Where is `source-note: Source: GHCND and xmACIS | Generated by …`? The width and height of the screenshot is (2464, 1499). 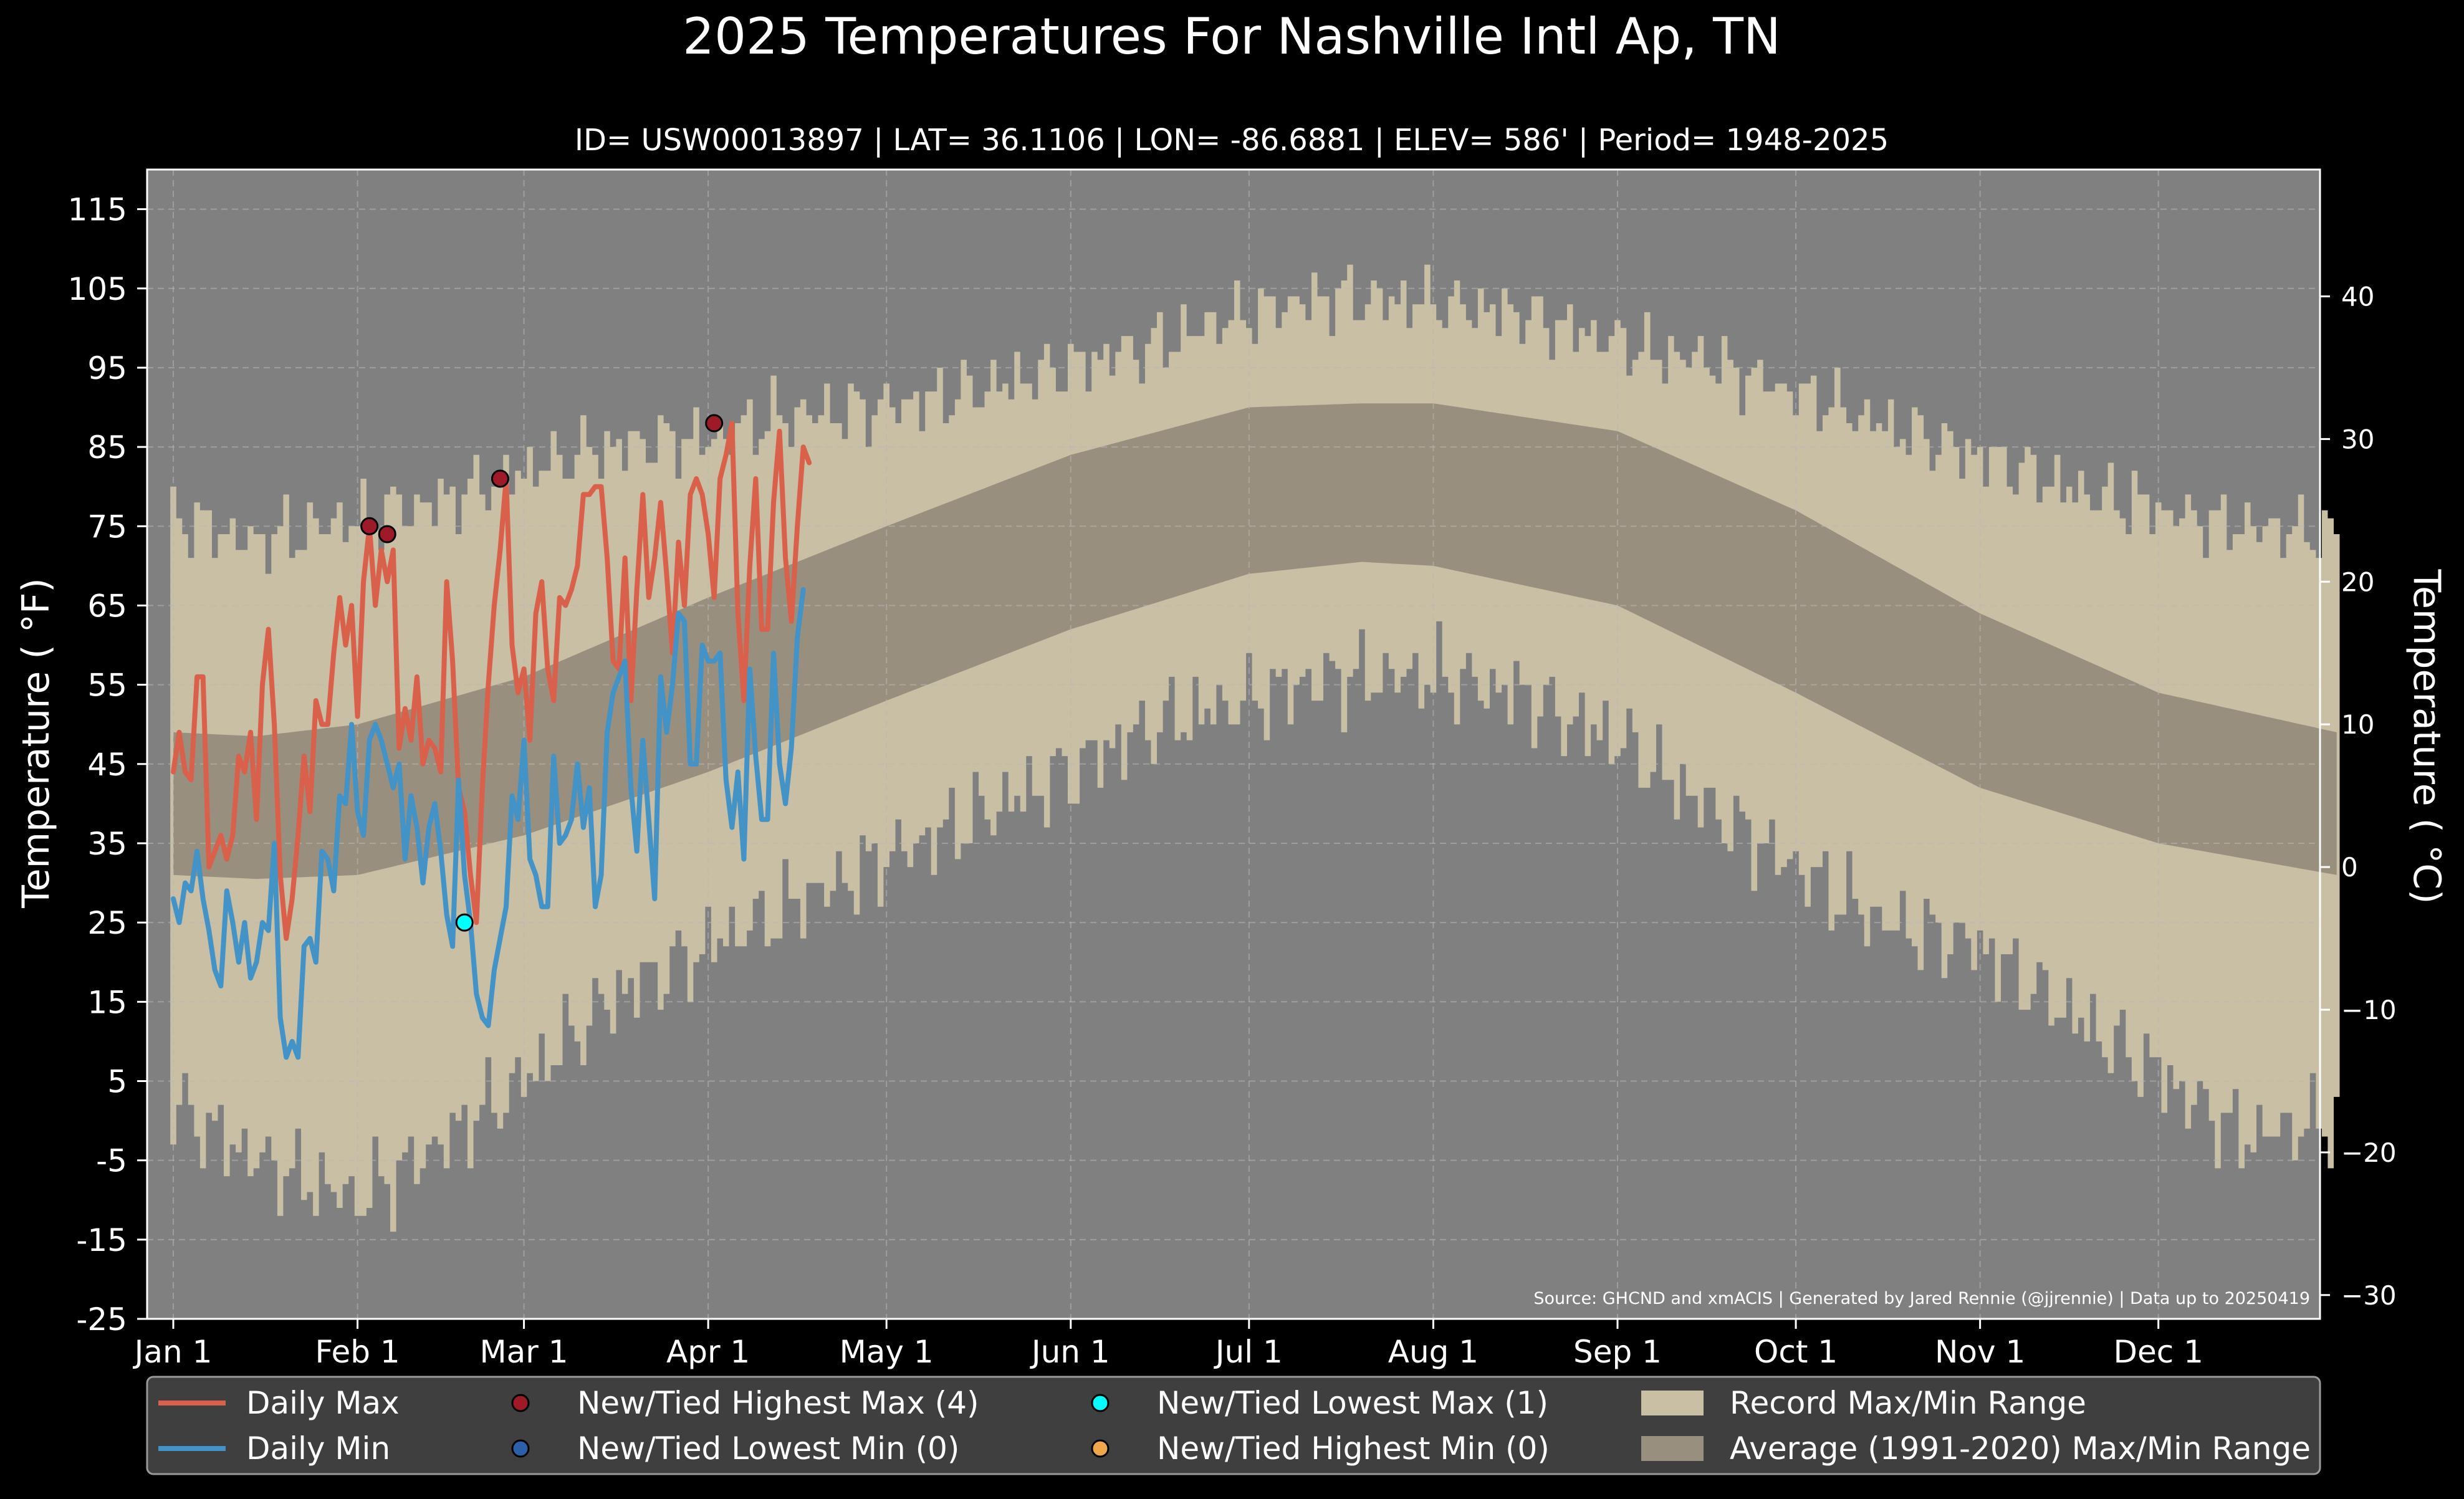 source-note: Source: GHCND and xmACIS | Generated by … is located at coordinates (1921, 1298).